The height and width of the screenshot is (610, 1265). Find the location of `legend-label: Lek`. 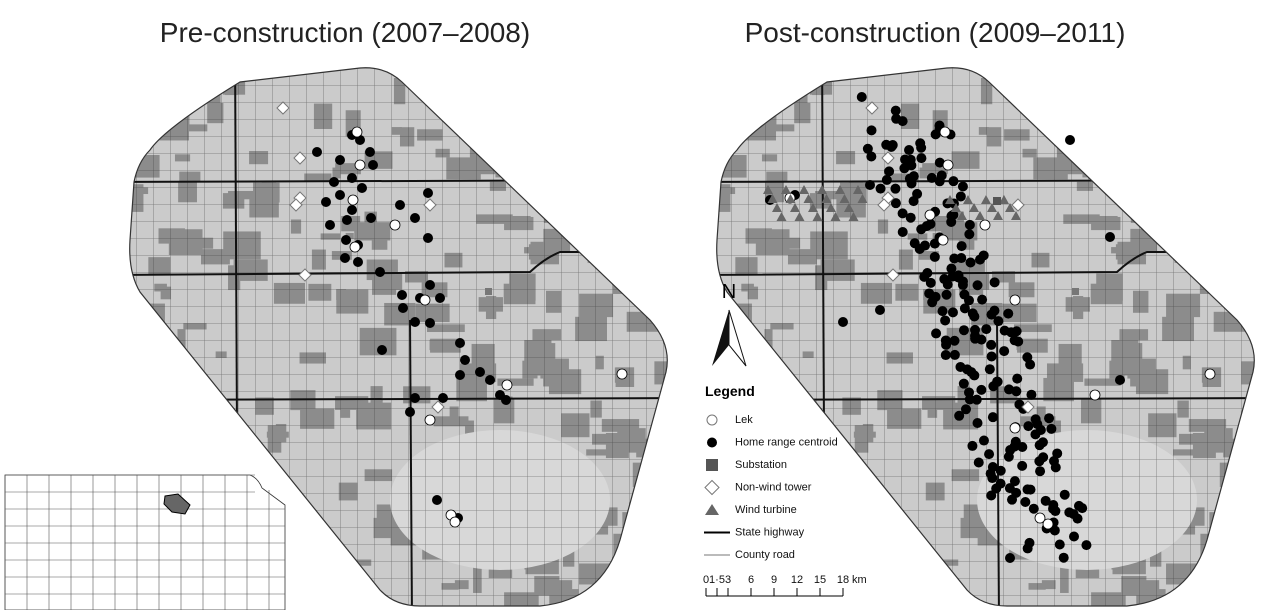

legend-label: Lek is located at coordinates (744, 420).